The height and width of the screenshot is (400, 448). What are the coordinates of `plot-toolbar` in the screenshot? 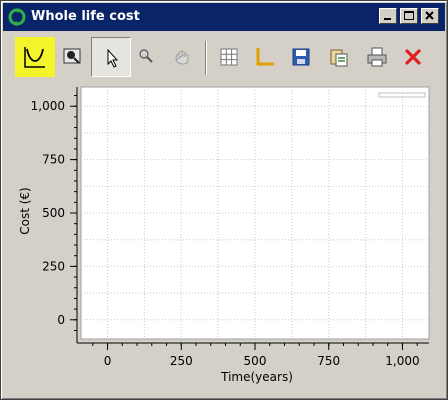 It's located at (224, 56).